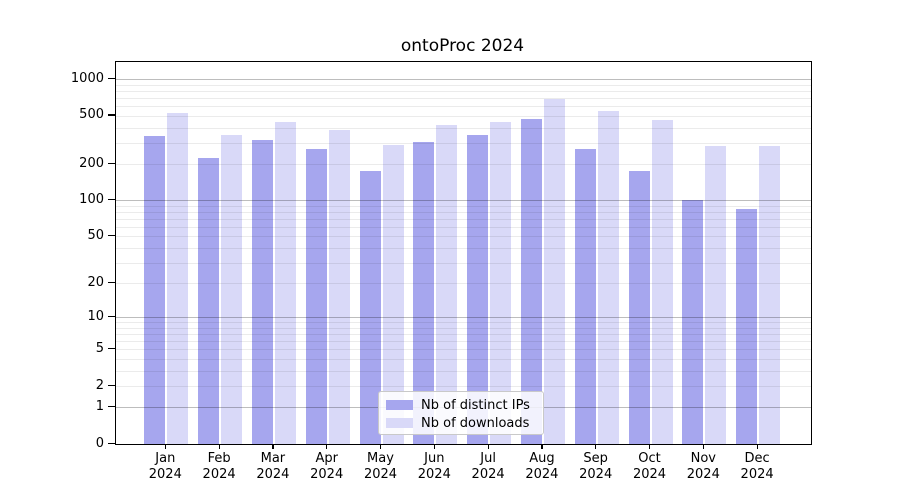  What do you see at coordinates (165, 447) in the screenshot?
I see `x-tick-mark-jan` at bounding box center [165, 447].